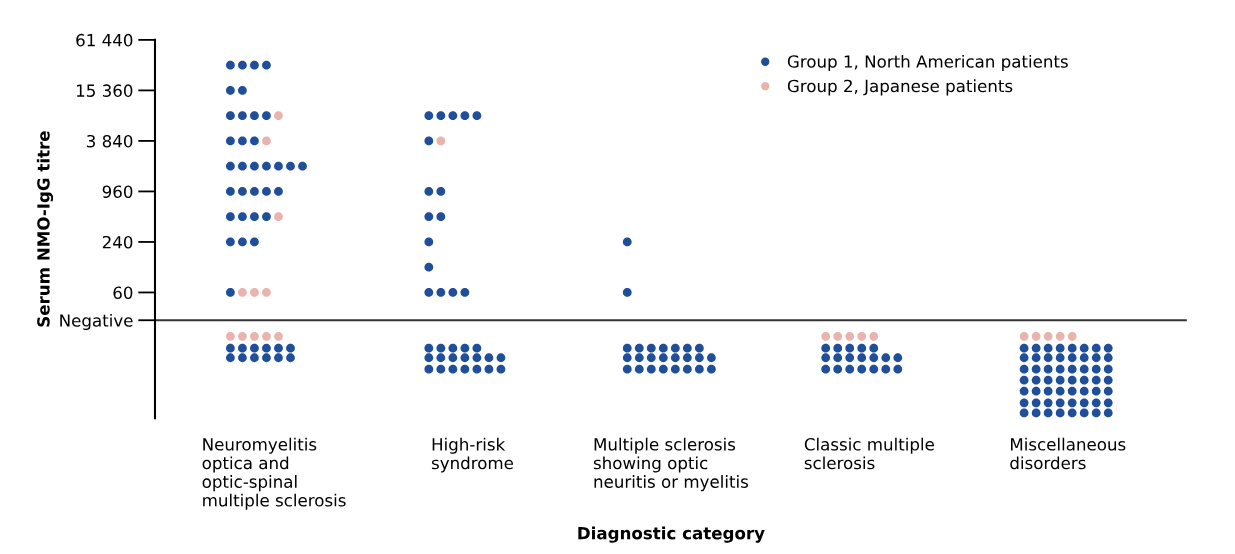  What do you see at coordinates (1068, 453) in the screenshot?
I see `x-tick-label: Miscellaneous disorders` at bounding box center [1068, 453].